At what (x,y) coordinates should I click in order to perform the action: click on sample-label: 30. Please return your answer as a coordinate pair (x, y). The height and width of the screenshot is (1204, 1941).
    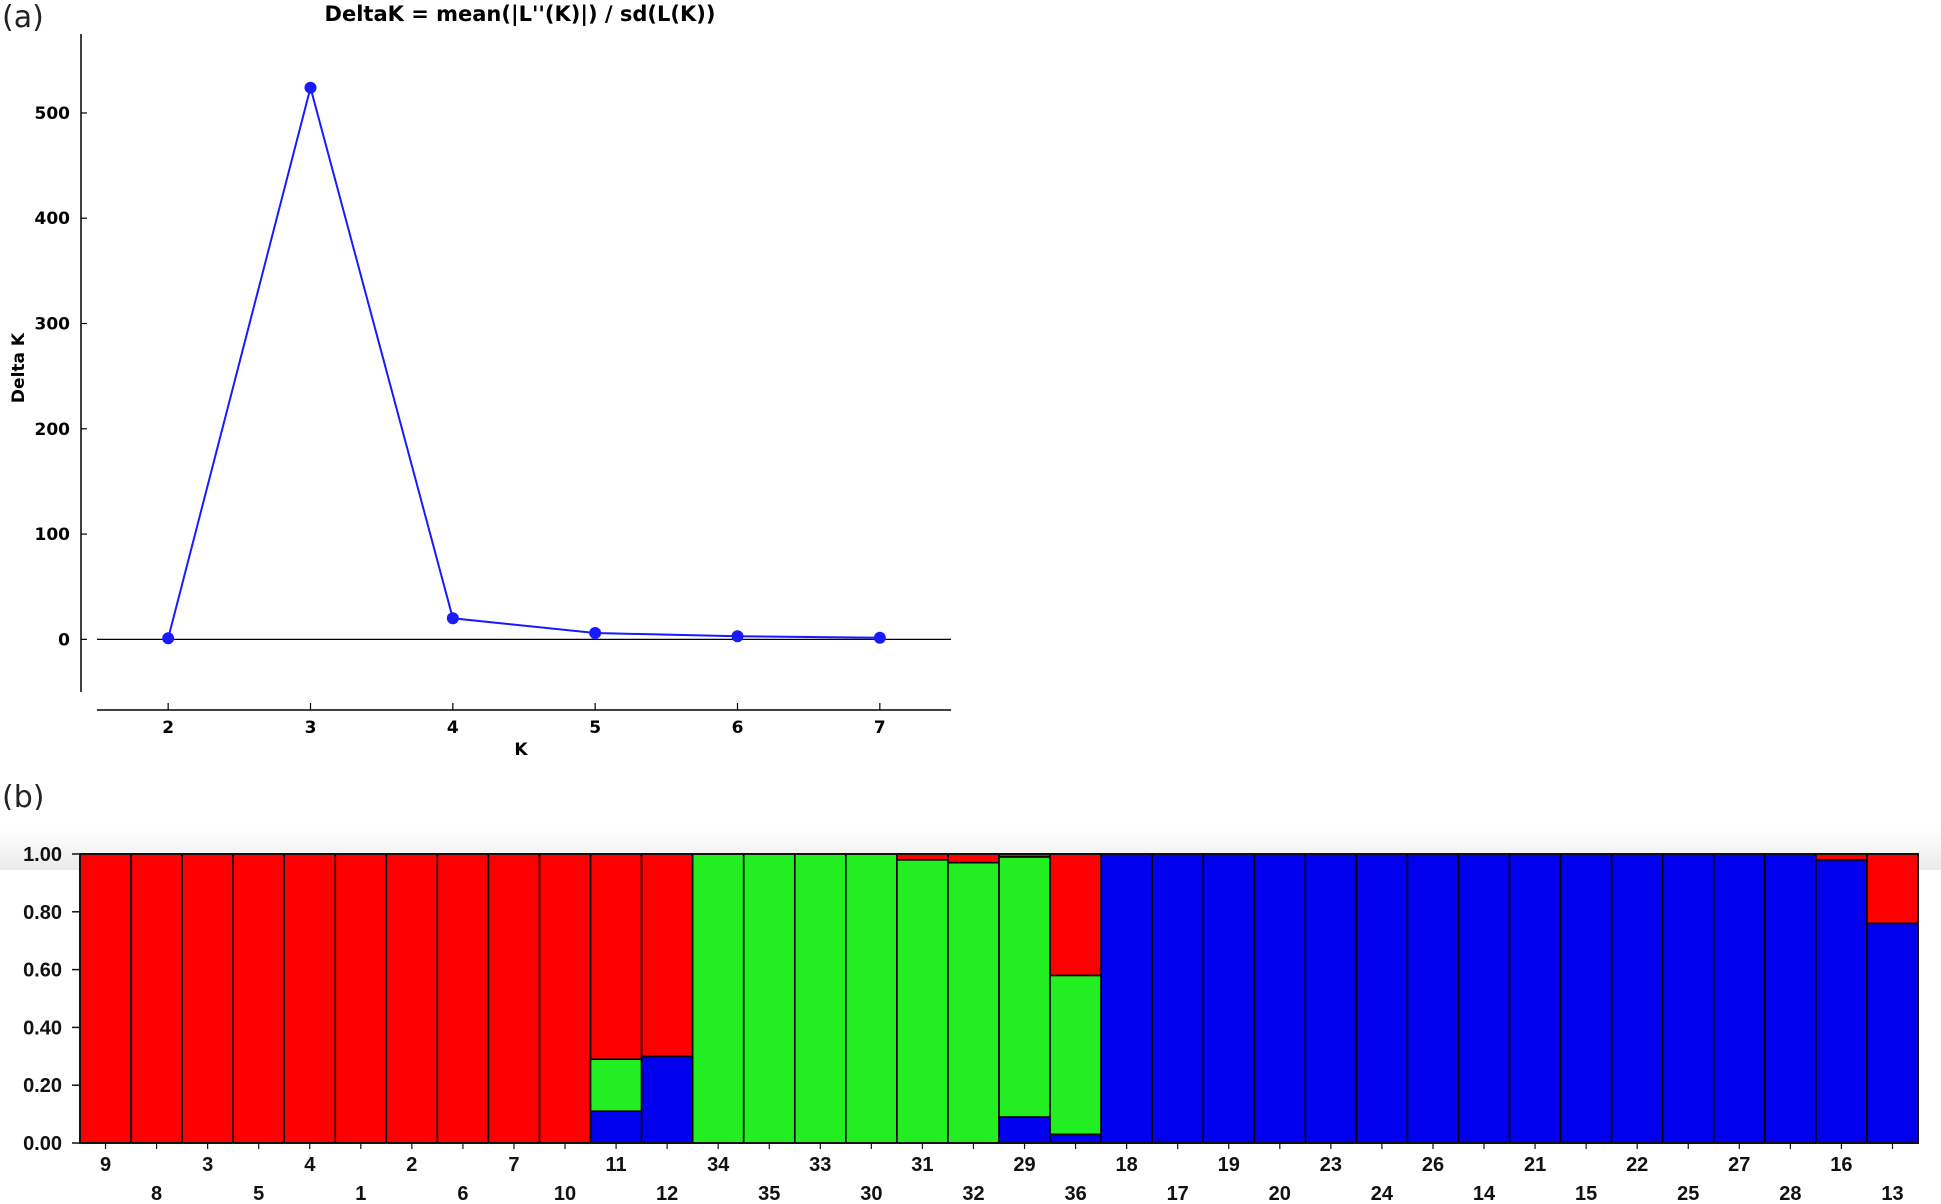
    Looking at the image, I should click on (871, 1193).